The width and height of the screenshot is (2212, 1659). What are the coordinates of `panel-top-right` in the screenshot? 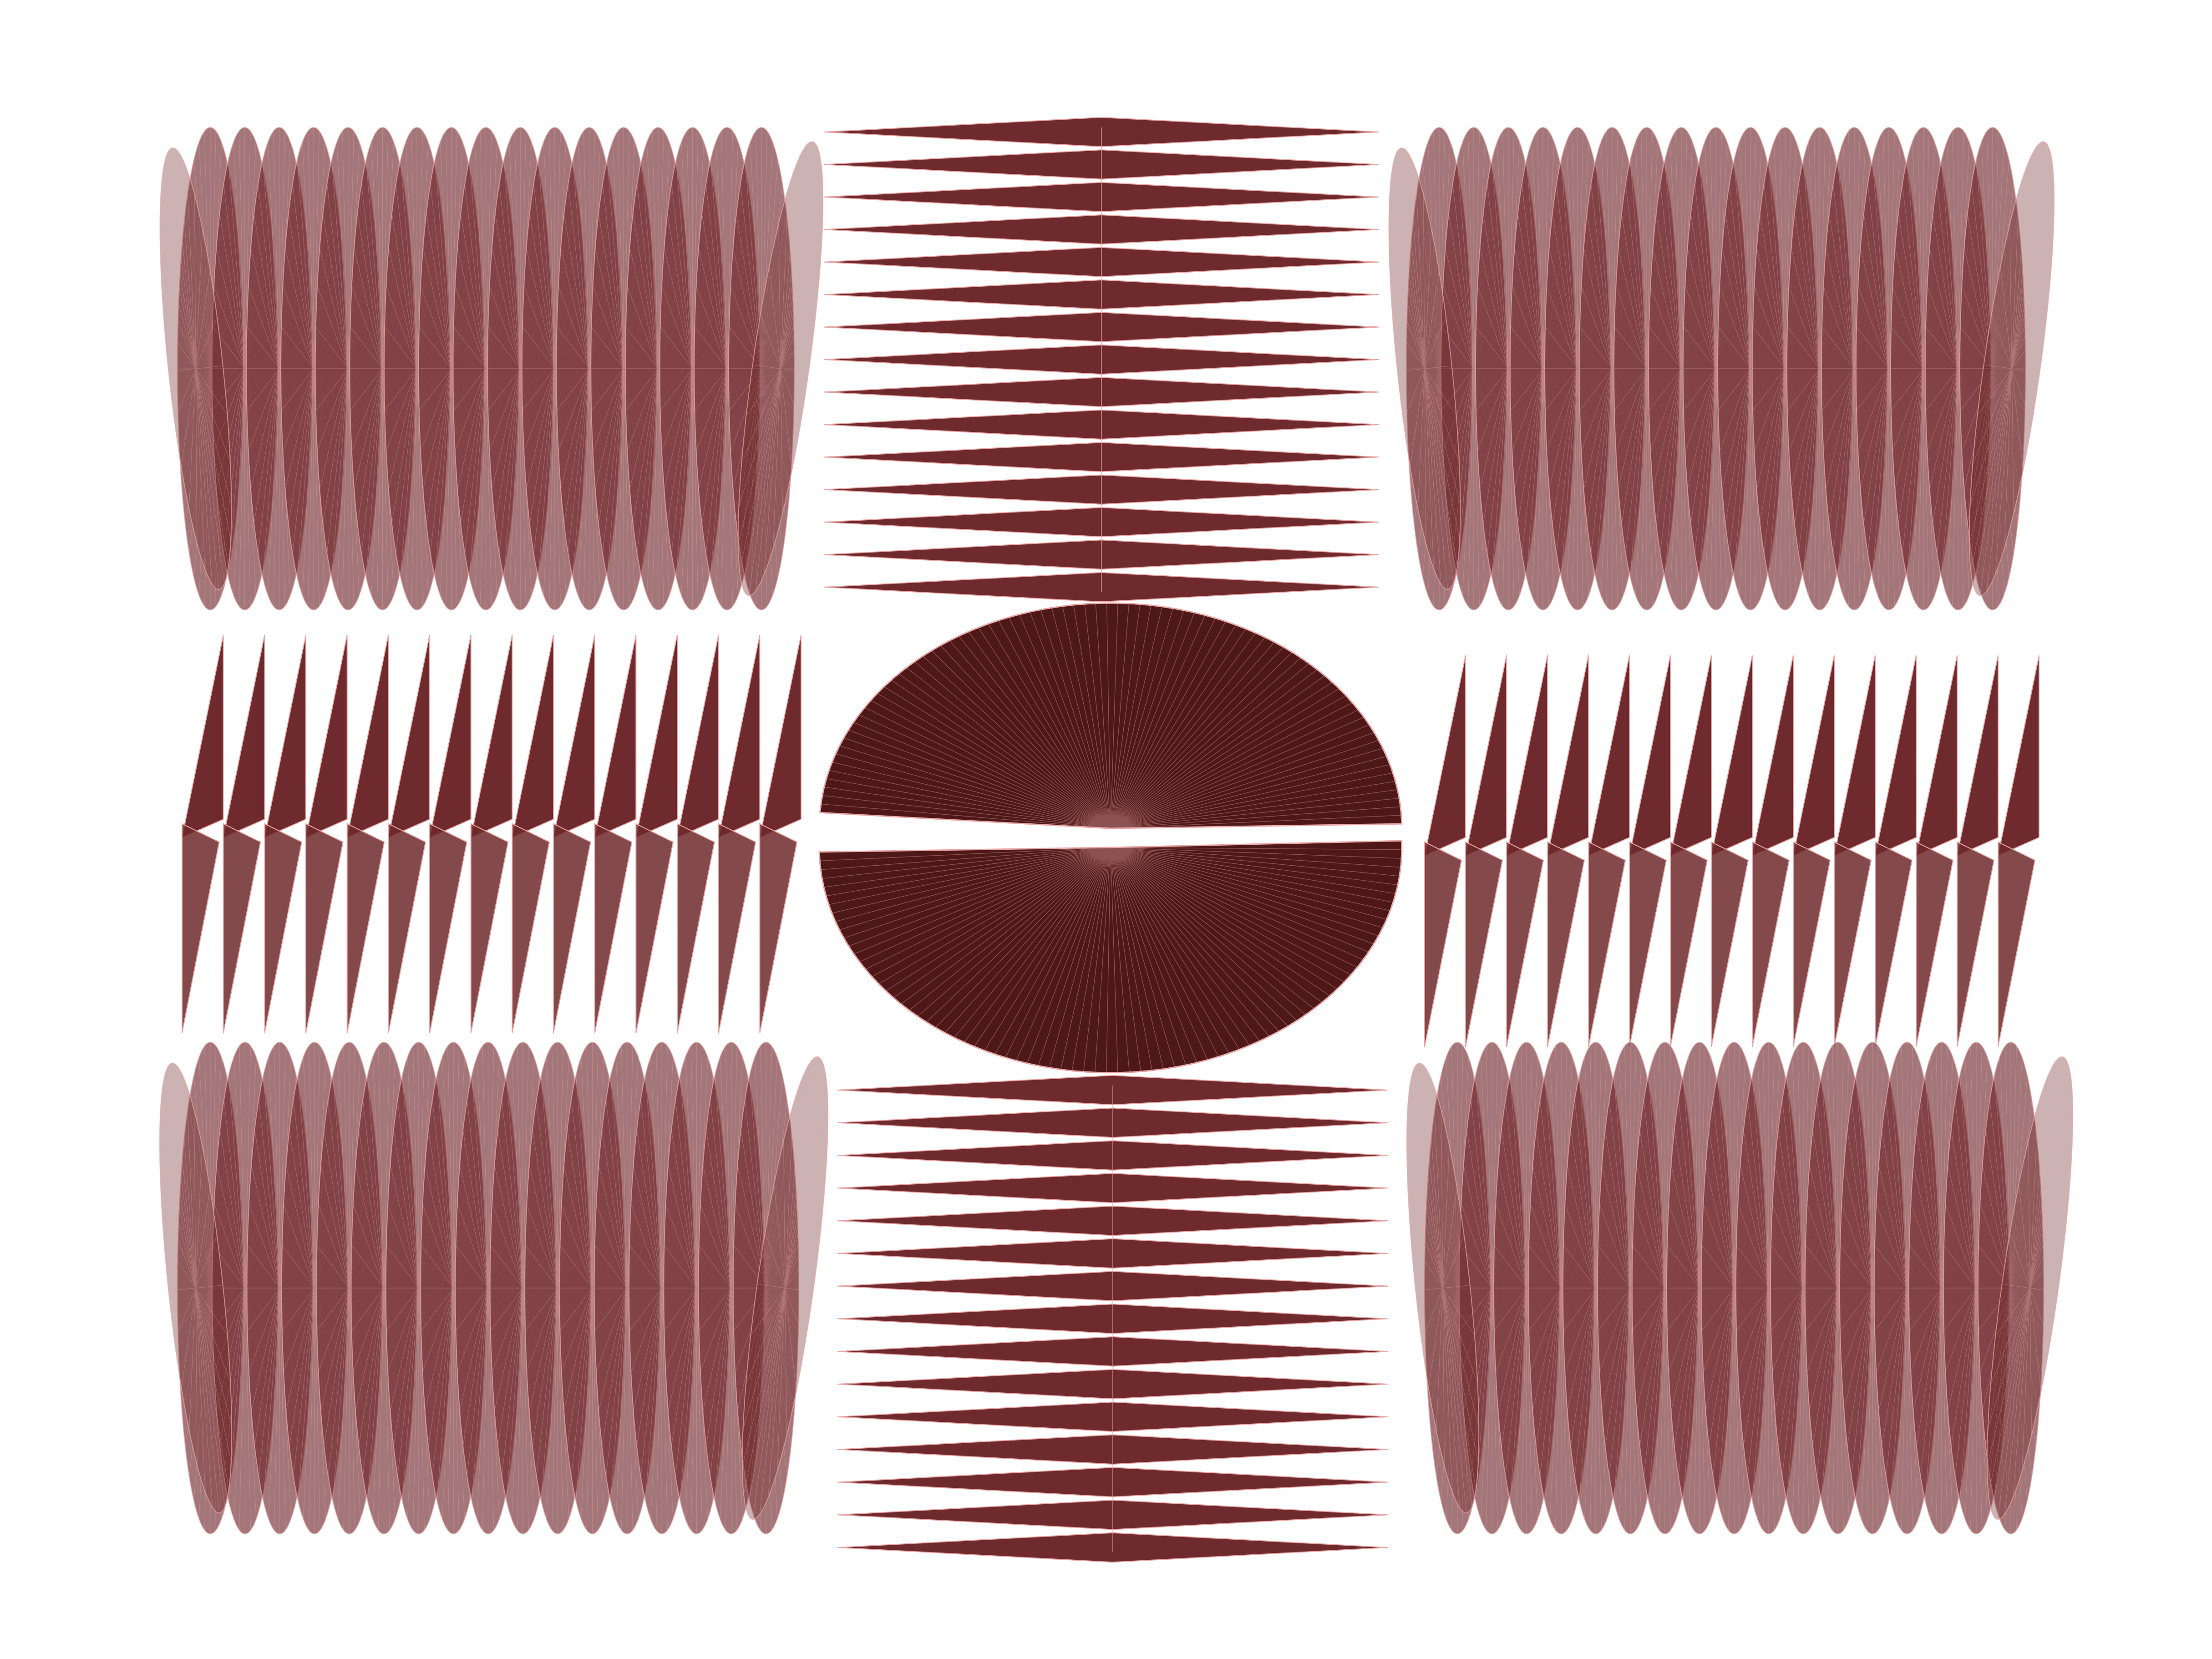 It's located at (1721, 368).